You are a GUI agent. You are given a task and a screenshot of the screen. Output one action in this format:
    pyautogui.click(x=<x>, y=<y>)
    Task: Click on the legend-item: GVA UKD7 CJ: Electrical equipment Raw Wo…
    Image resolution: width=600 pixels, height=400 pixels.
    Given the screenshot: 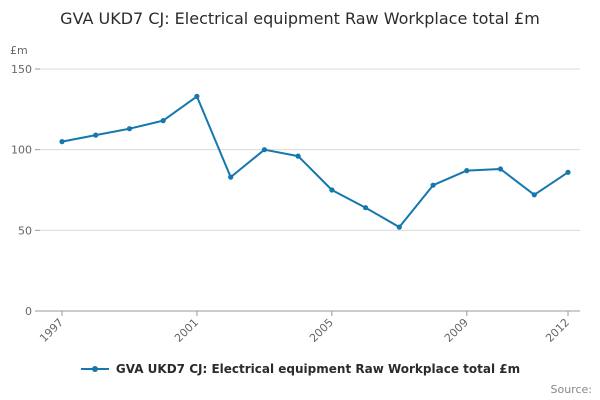 What is the action you would take?
    pyautogui.click(x=300, y=369)
    